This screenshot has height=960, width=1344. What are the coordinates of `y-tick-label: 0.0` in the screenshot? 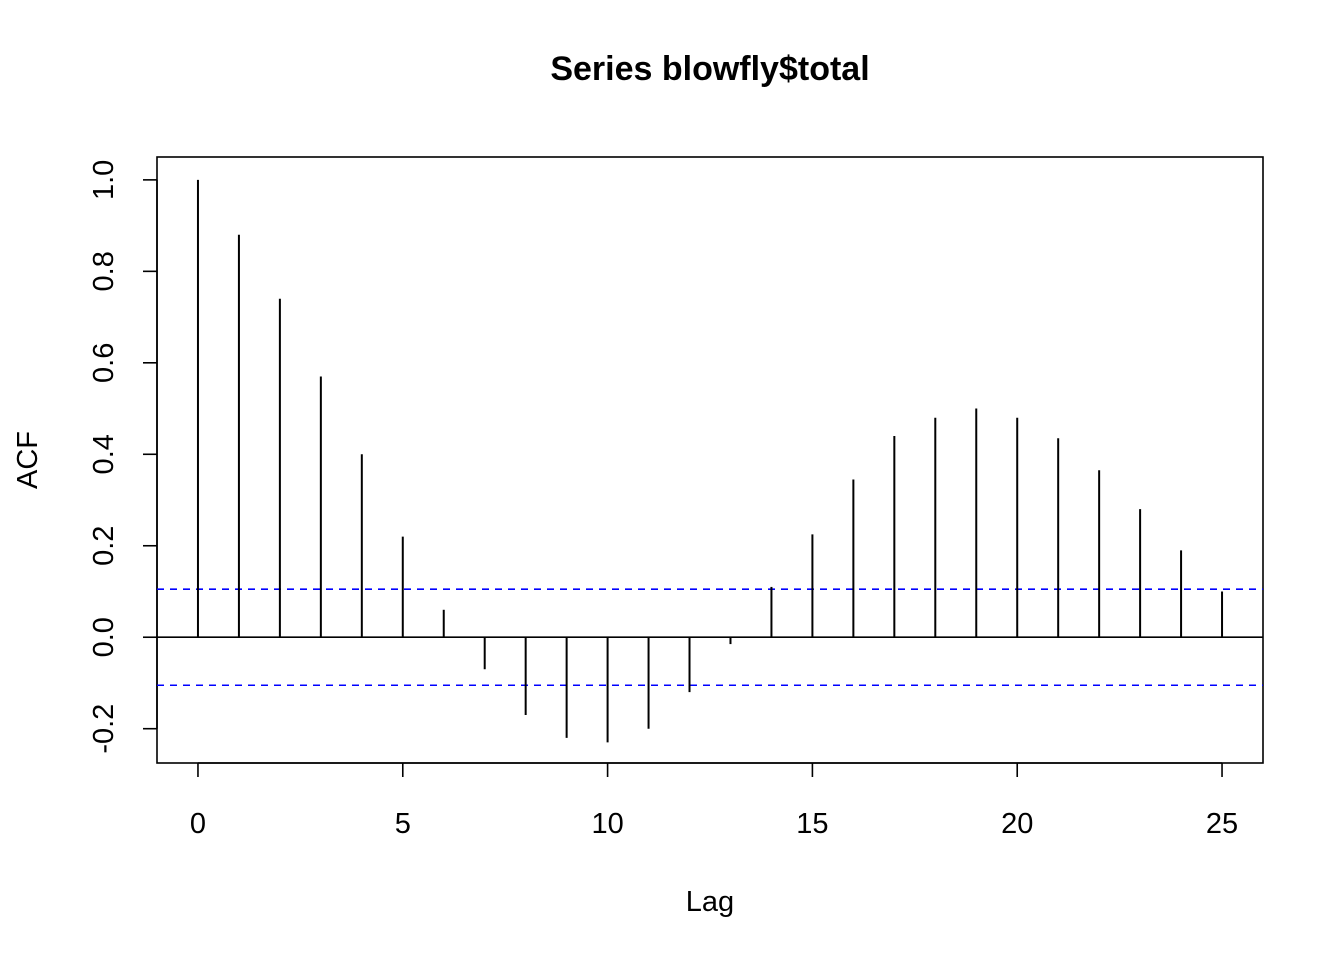 It's located at (104, 637).